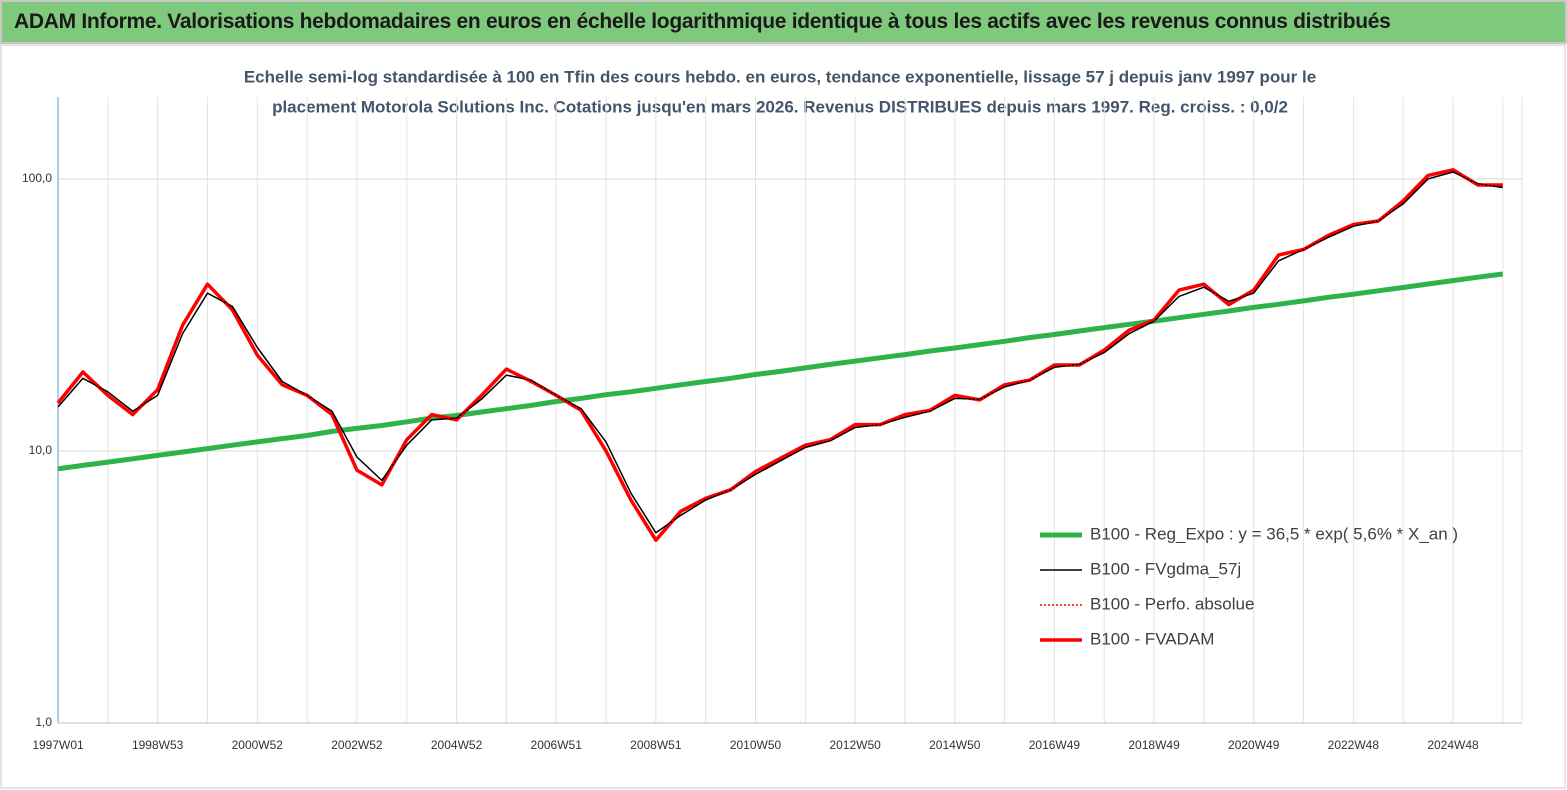 Image resolution: width=1567 pixels, height=790 pixels. Describe the element at coordinates (1354, 745) in the screenshot. I see `x-tick-label: 2022W48` at that location.